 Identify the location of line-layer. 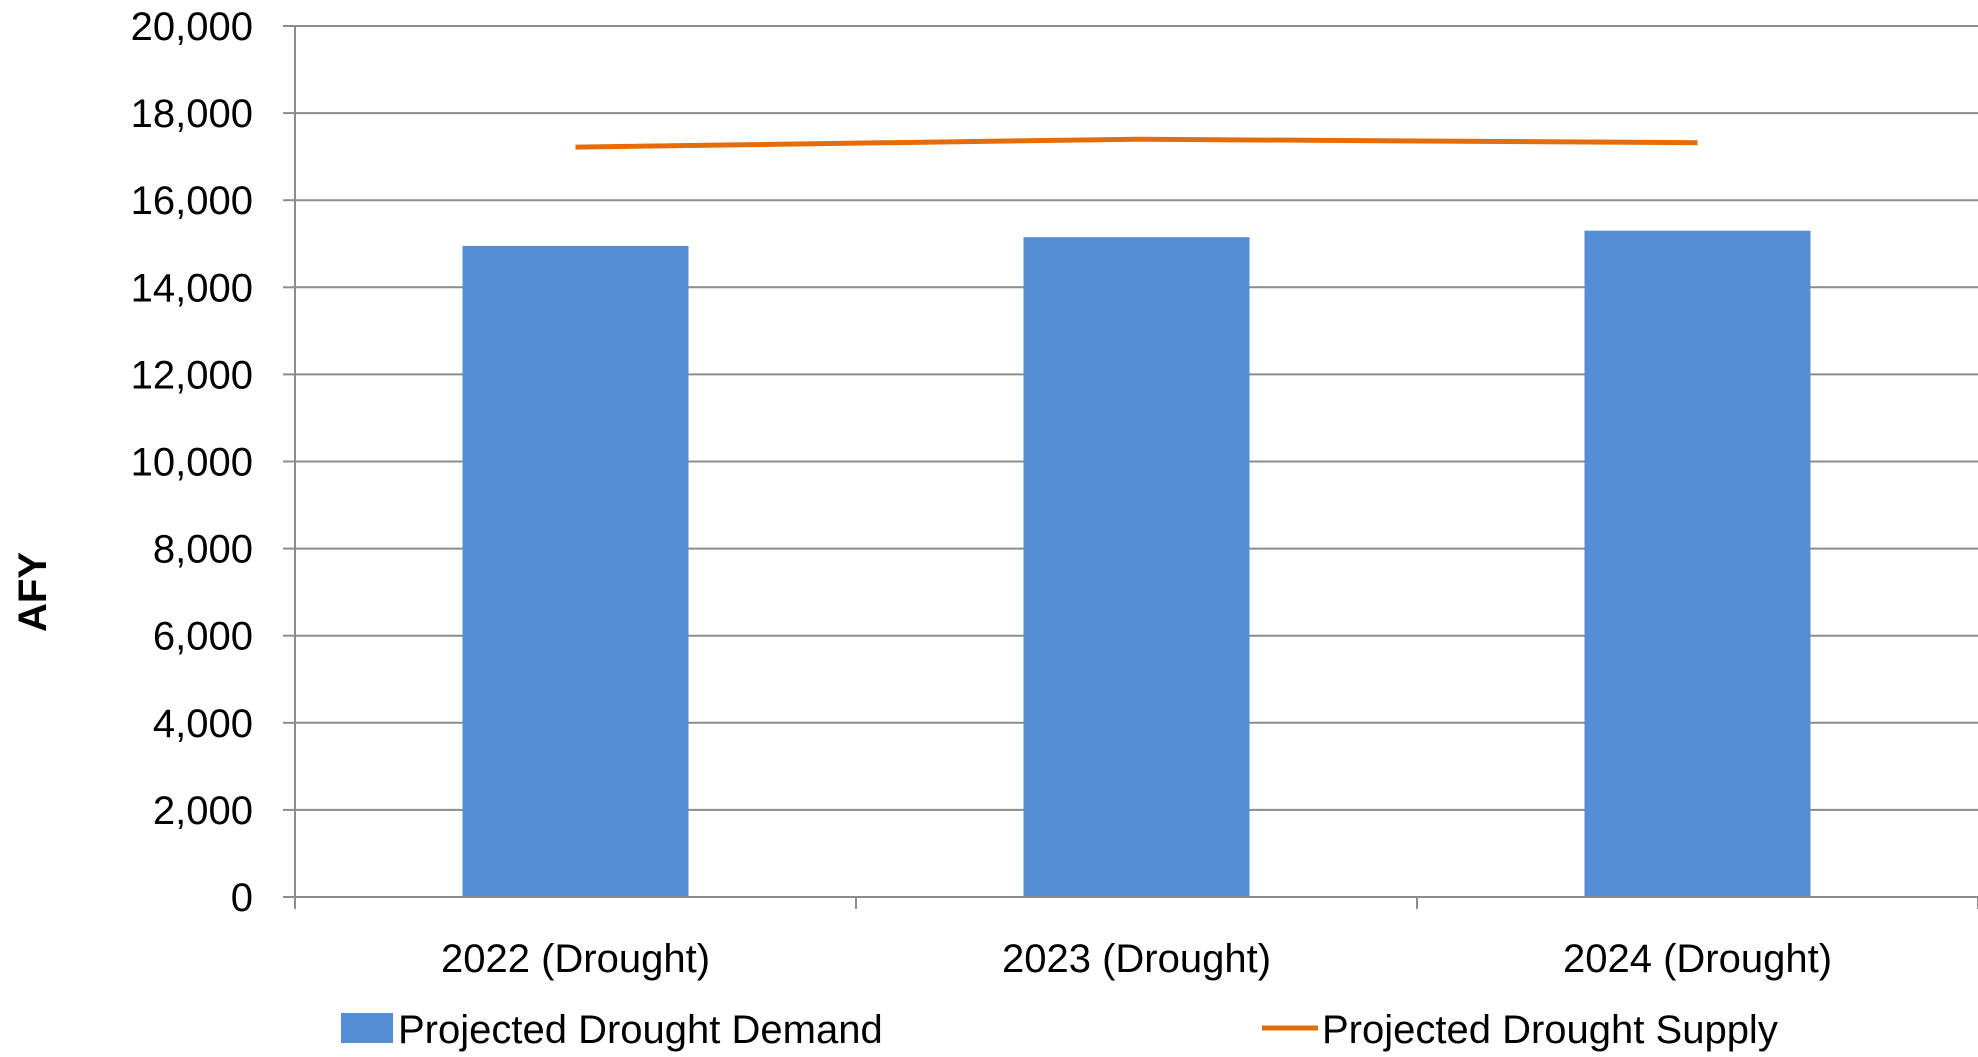
(1136, 143).